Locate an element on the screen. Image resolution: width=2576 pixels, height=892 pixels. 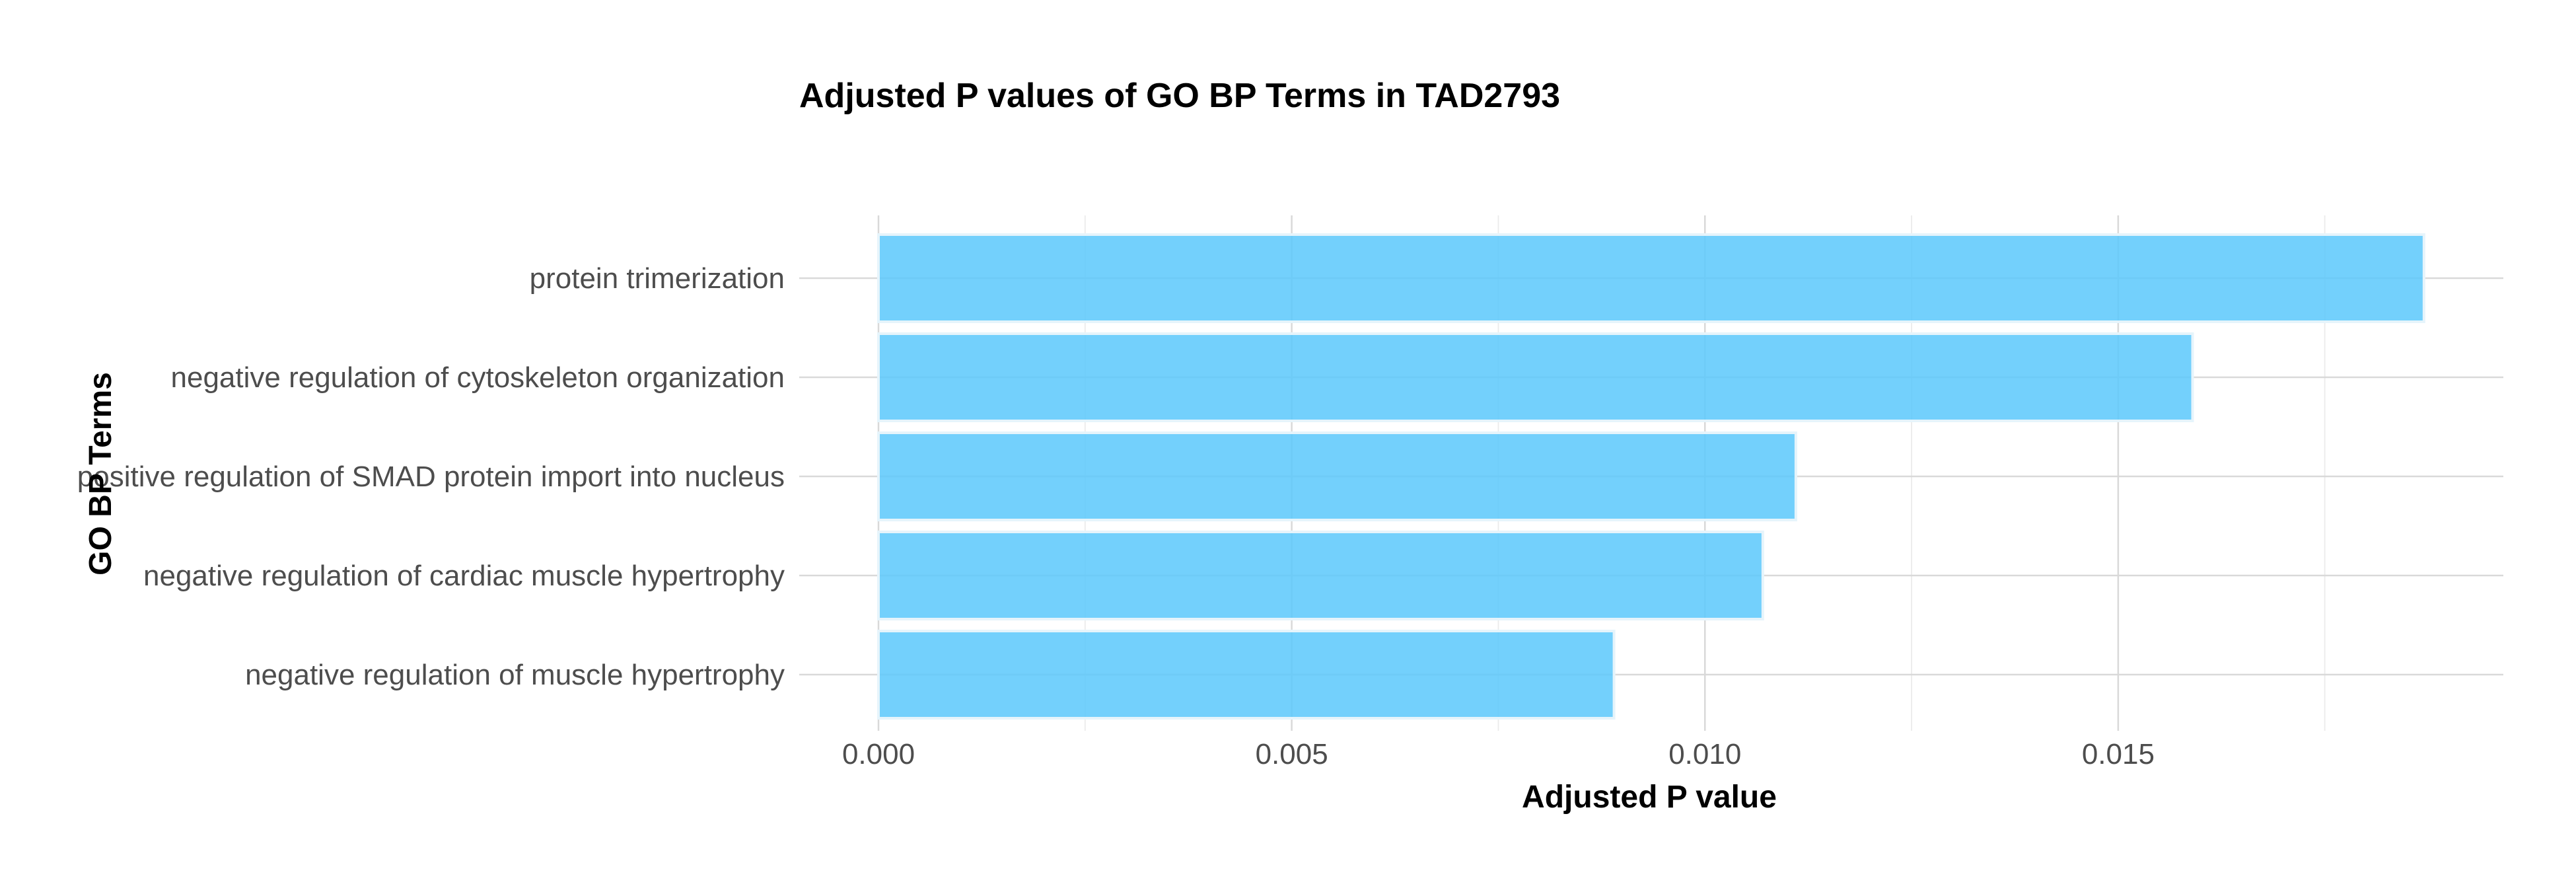
x-tick-label: 0.010 is located at coordinates (1704, 754).